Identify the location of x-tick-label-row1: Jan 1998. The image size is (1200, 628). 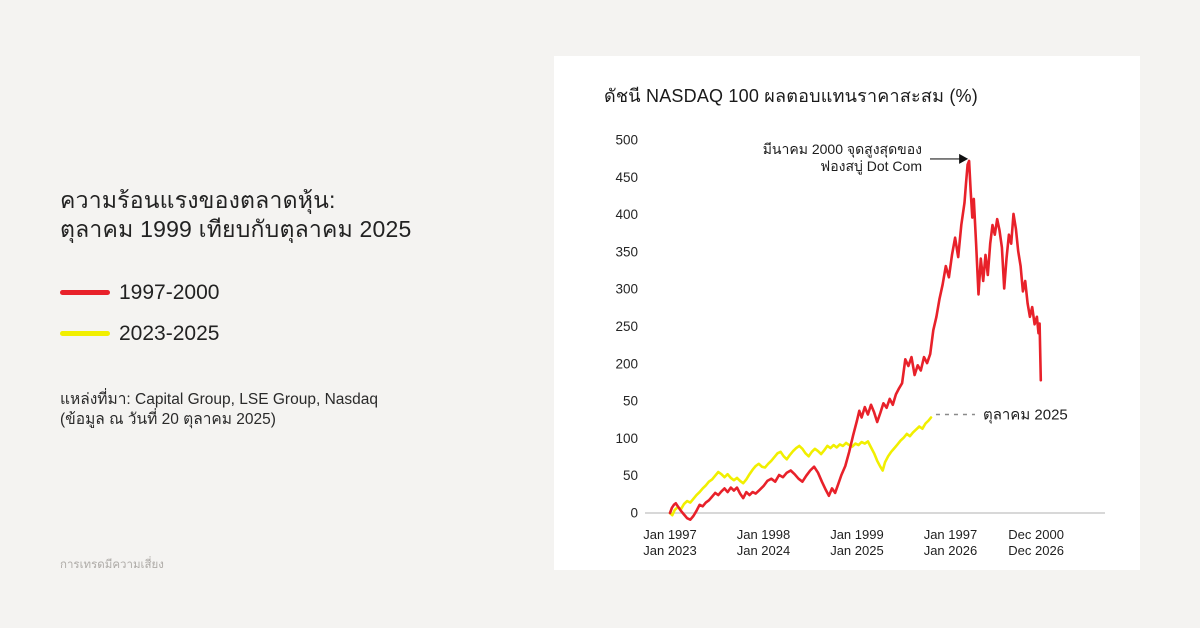
(764, 534).